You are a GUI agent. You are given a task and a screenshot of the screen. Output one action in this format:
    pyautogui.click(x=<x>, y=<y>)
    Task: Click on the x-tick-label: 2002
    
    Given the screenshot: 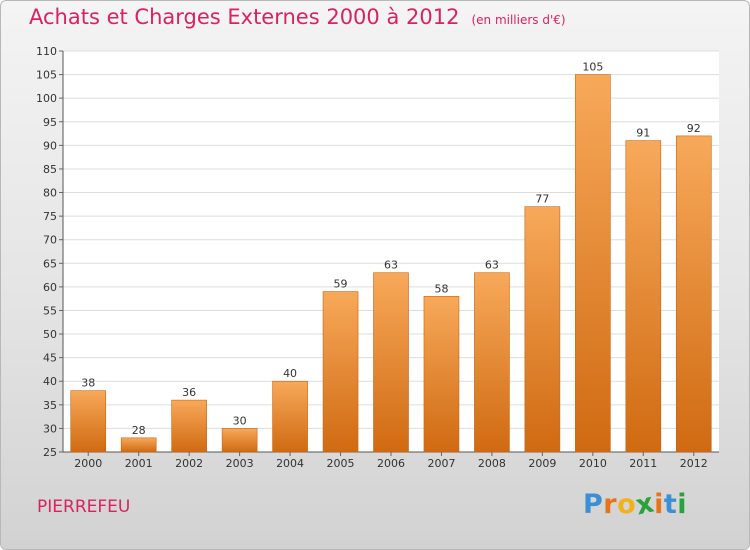 What is the action you would take?
    pyautogui.click(x=189, y=463)
    